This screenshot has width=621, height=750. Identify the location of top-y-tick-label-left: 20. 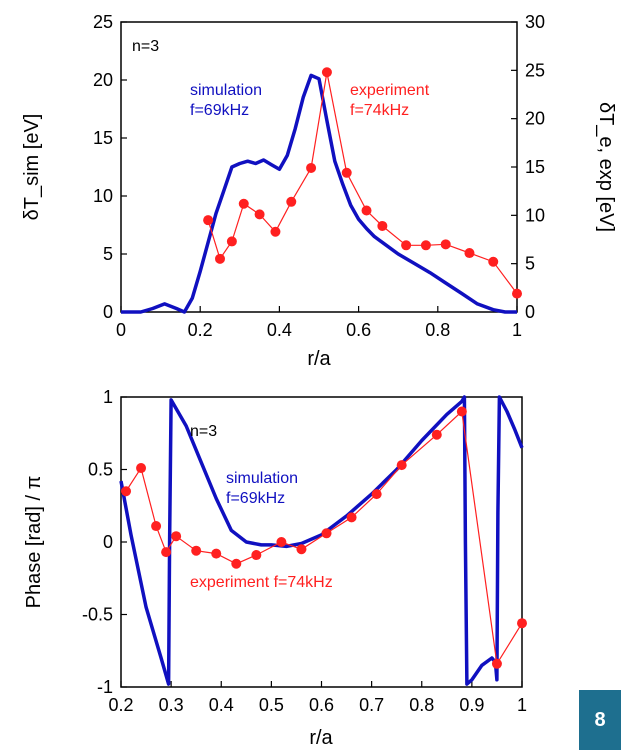
(103, 80).